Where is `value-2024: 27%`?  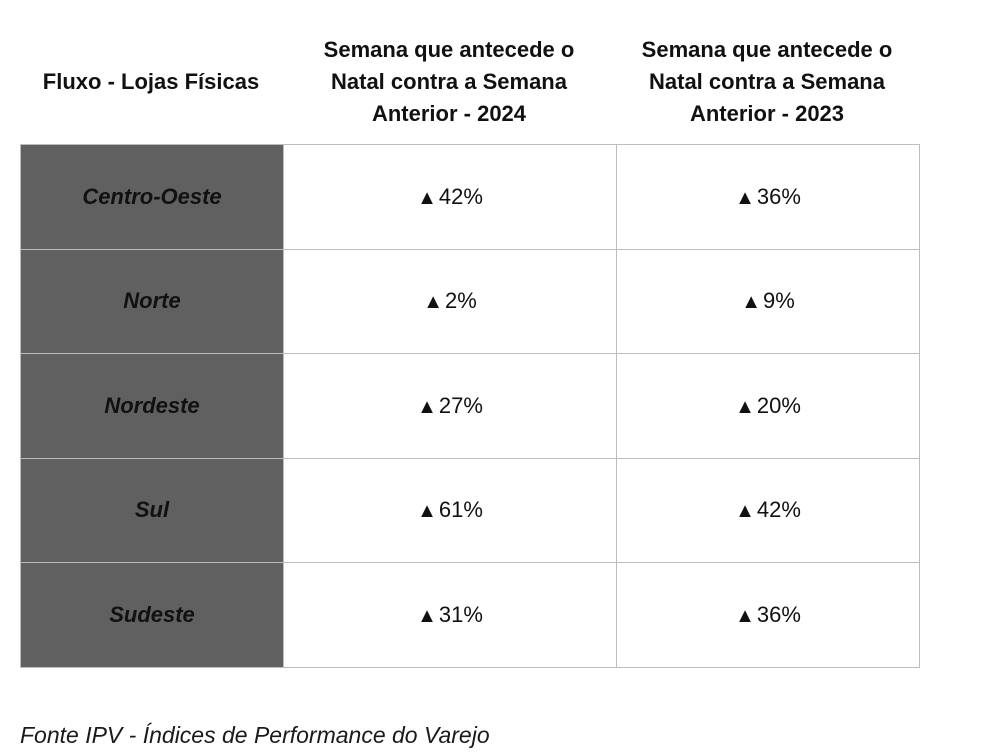 value-2024: 27% is located at coordinates (460, 405).